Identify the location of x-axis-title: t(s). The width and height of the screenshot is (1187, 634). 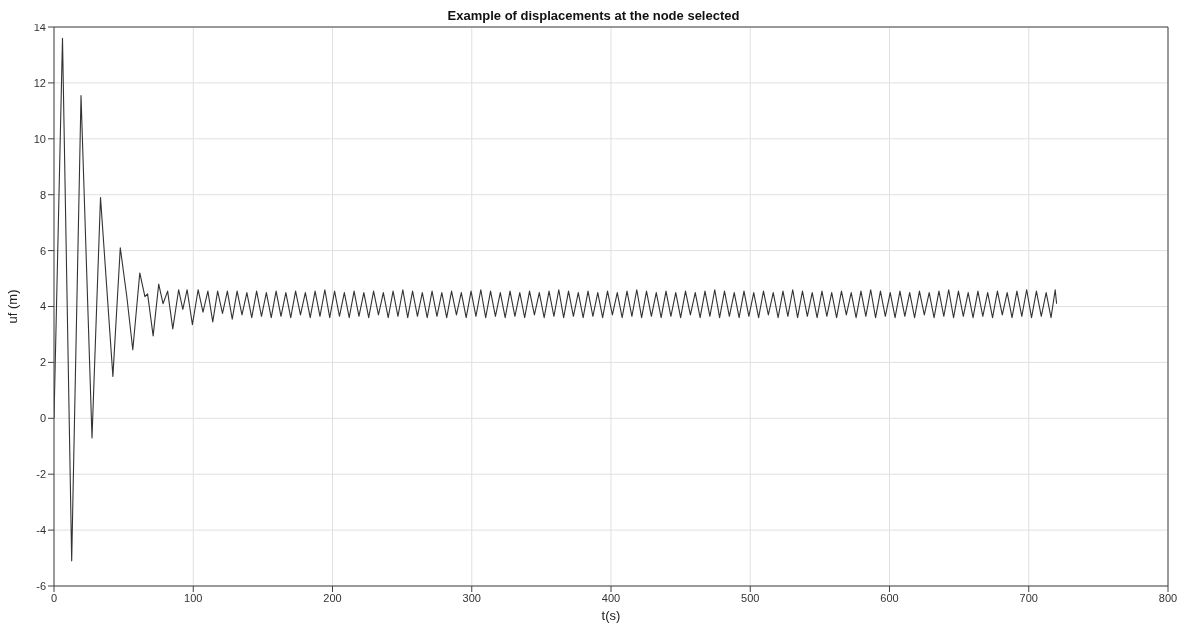
(611, 615).